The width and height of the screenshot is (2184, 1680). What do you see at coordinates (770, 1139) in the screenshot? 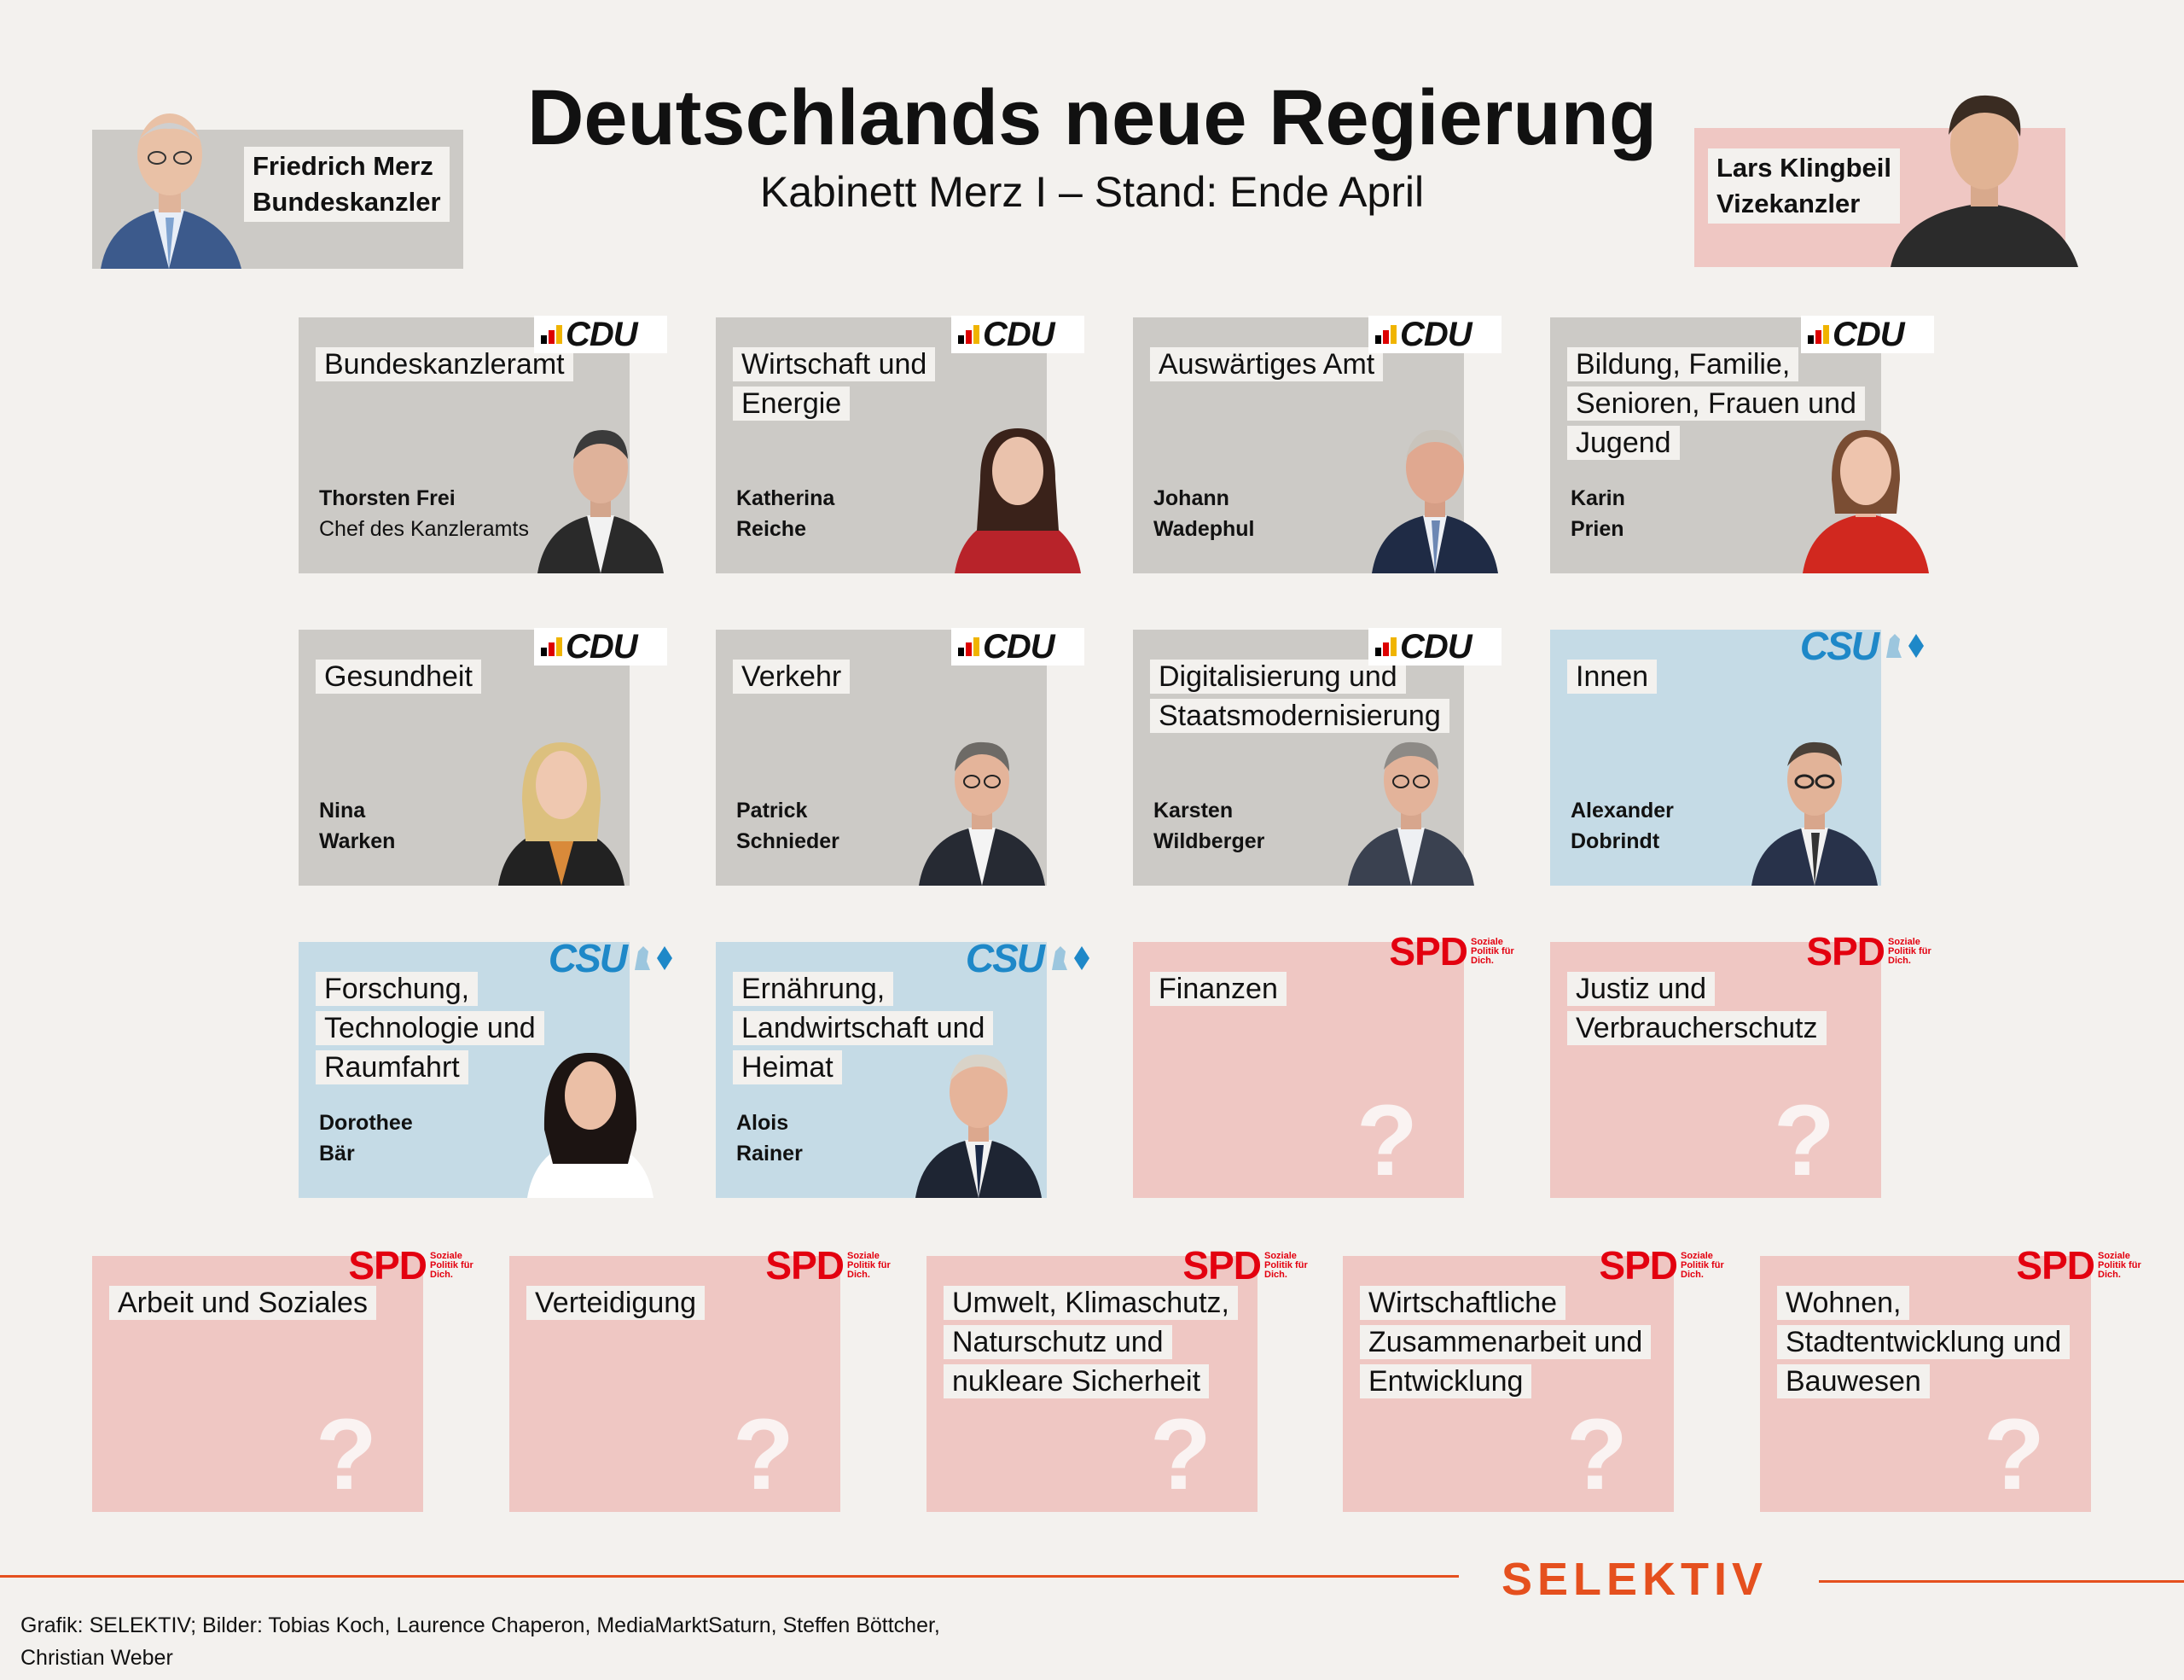
I see `minister-name: Alois Rainer` at bounding box center [770, 1139].